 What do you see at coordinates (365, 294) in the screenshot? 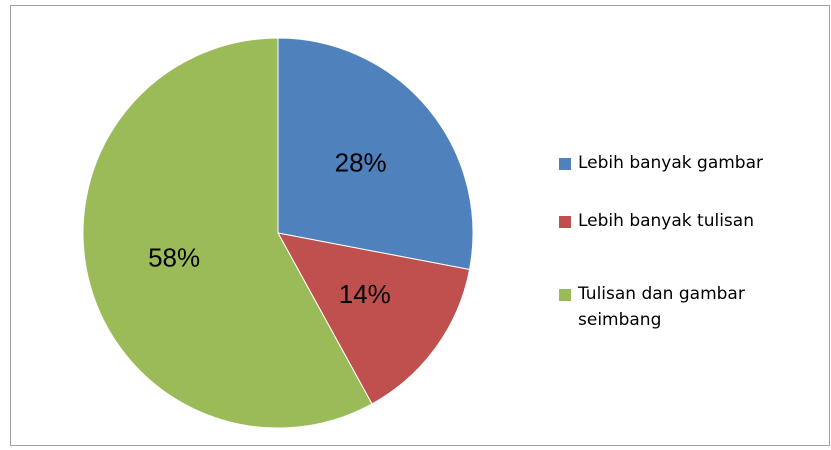
I see `data-label: 14%` at bounding box center [365, 294].